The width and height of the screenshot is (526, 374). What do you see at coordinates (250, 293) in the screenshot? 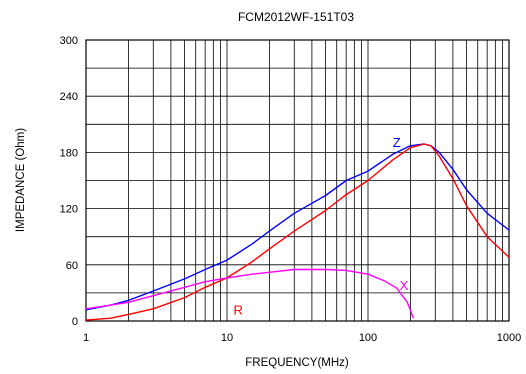
I see `series-line-x` at bounding box center [250, 293].